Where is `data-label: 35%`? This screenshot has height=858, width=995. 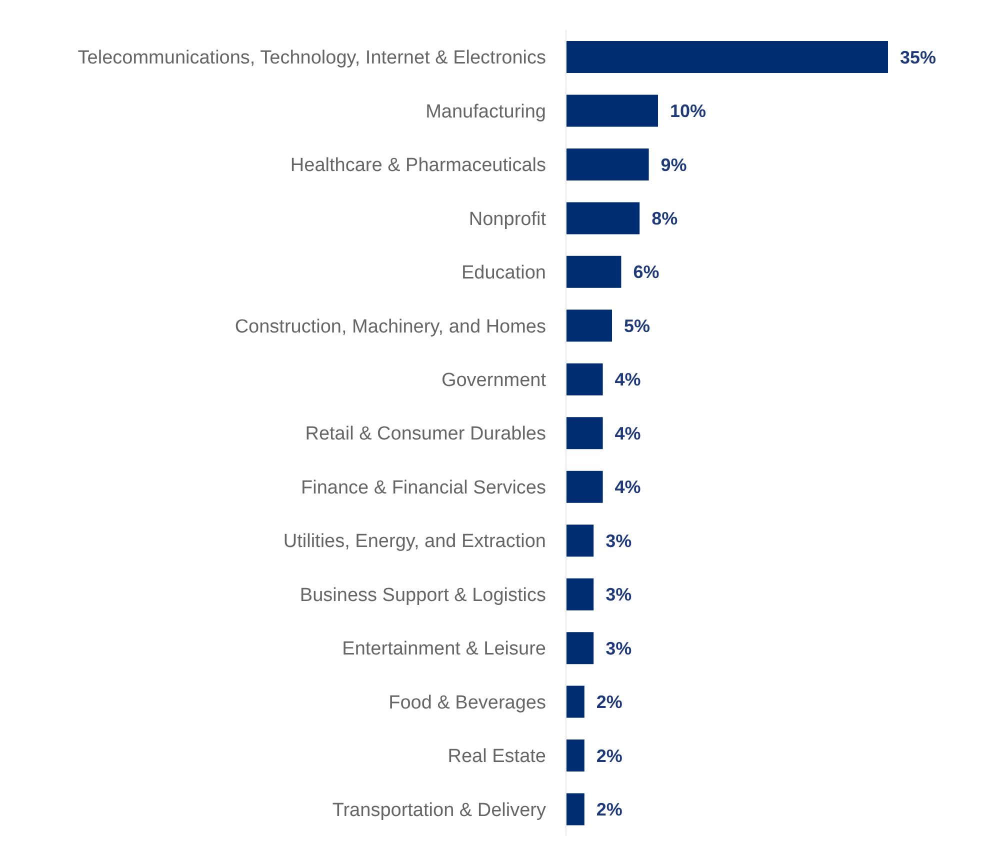
data-label: 35% is located at coordinates (918, 57).